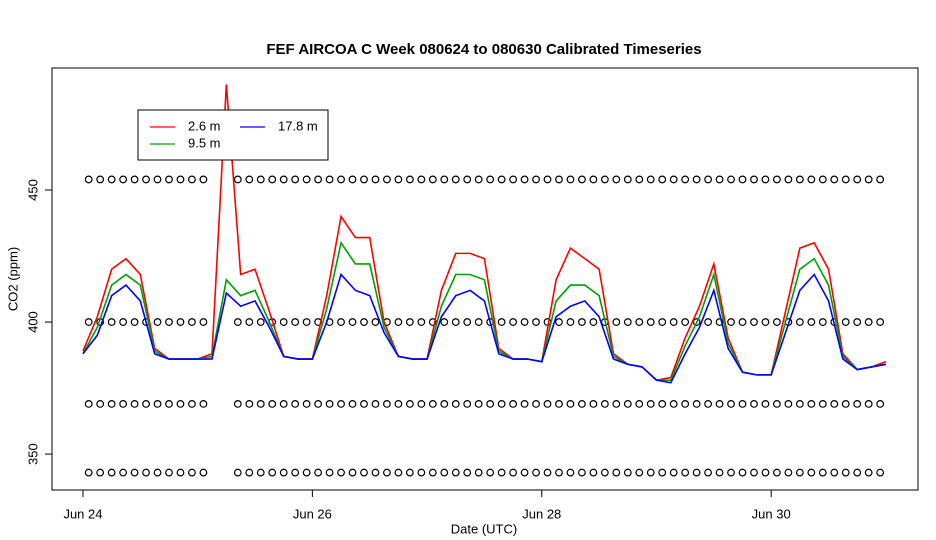 This screenshot has width=936, height=540. Describe the element at coordinates (771, 513) in the screenshot. I see `x-tick-label: Jun 30` at that location.